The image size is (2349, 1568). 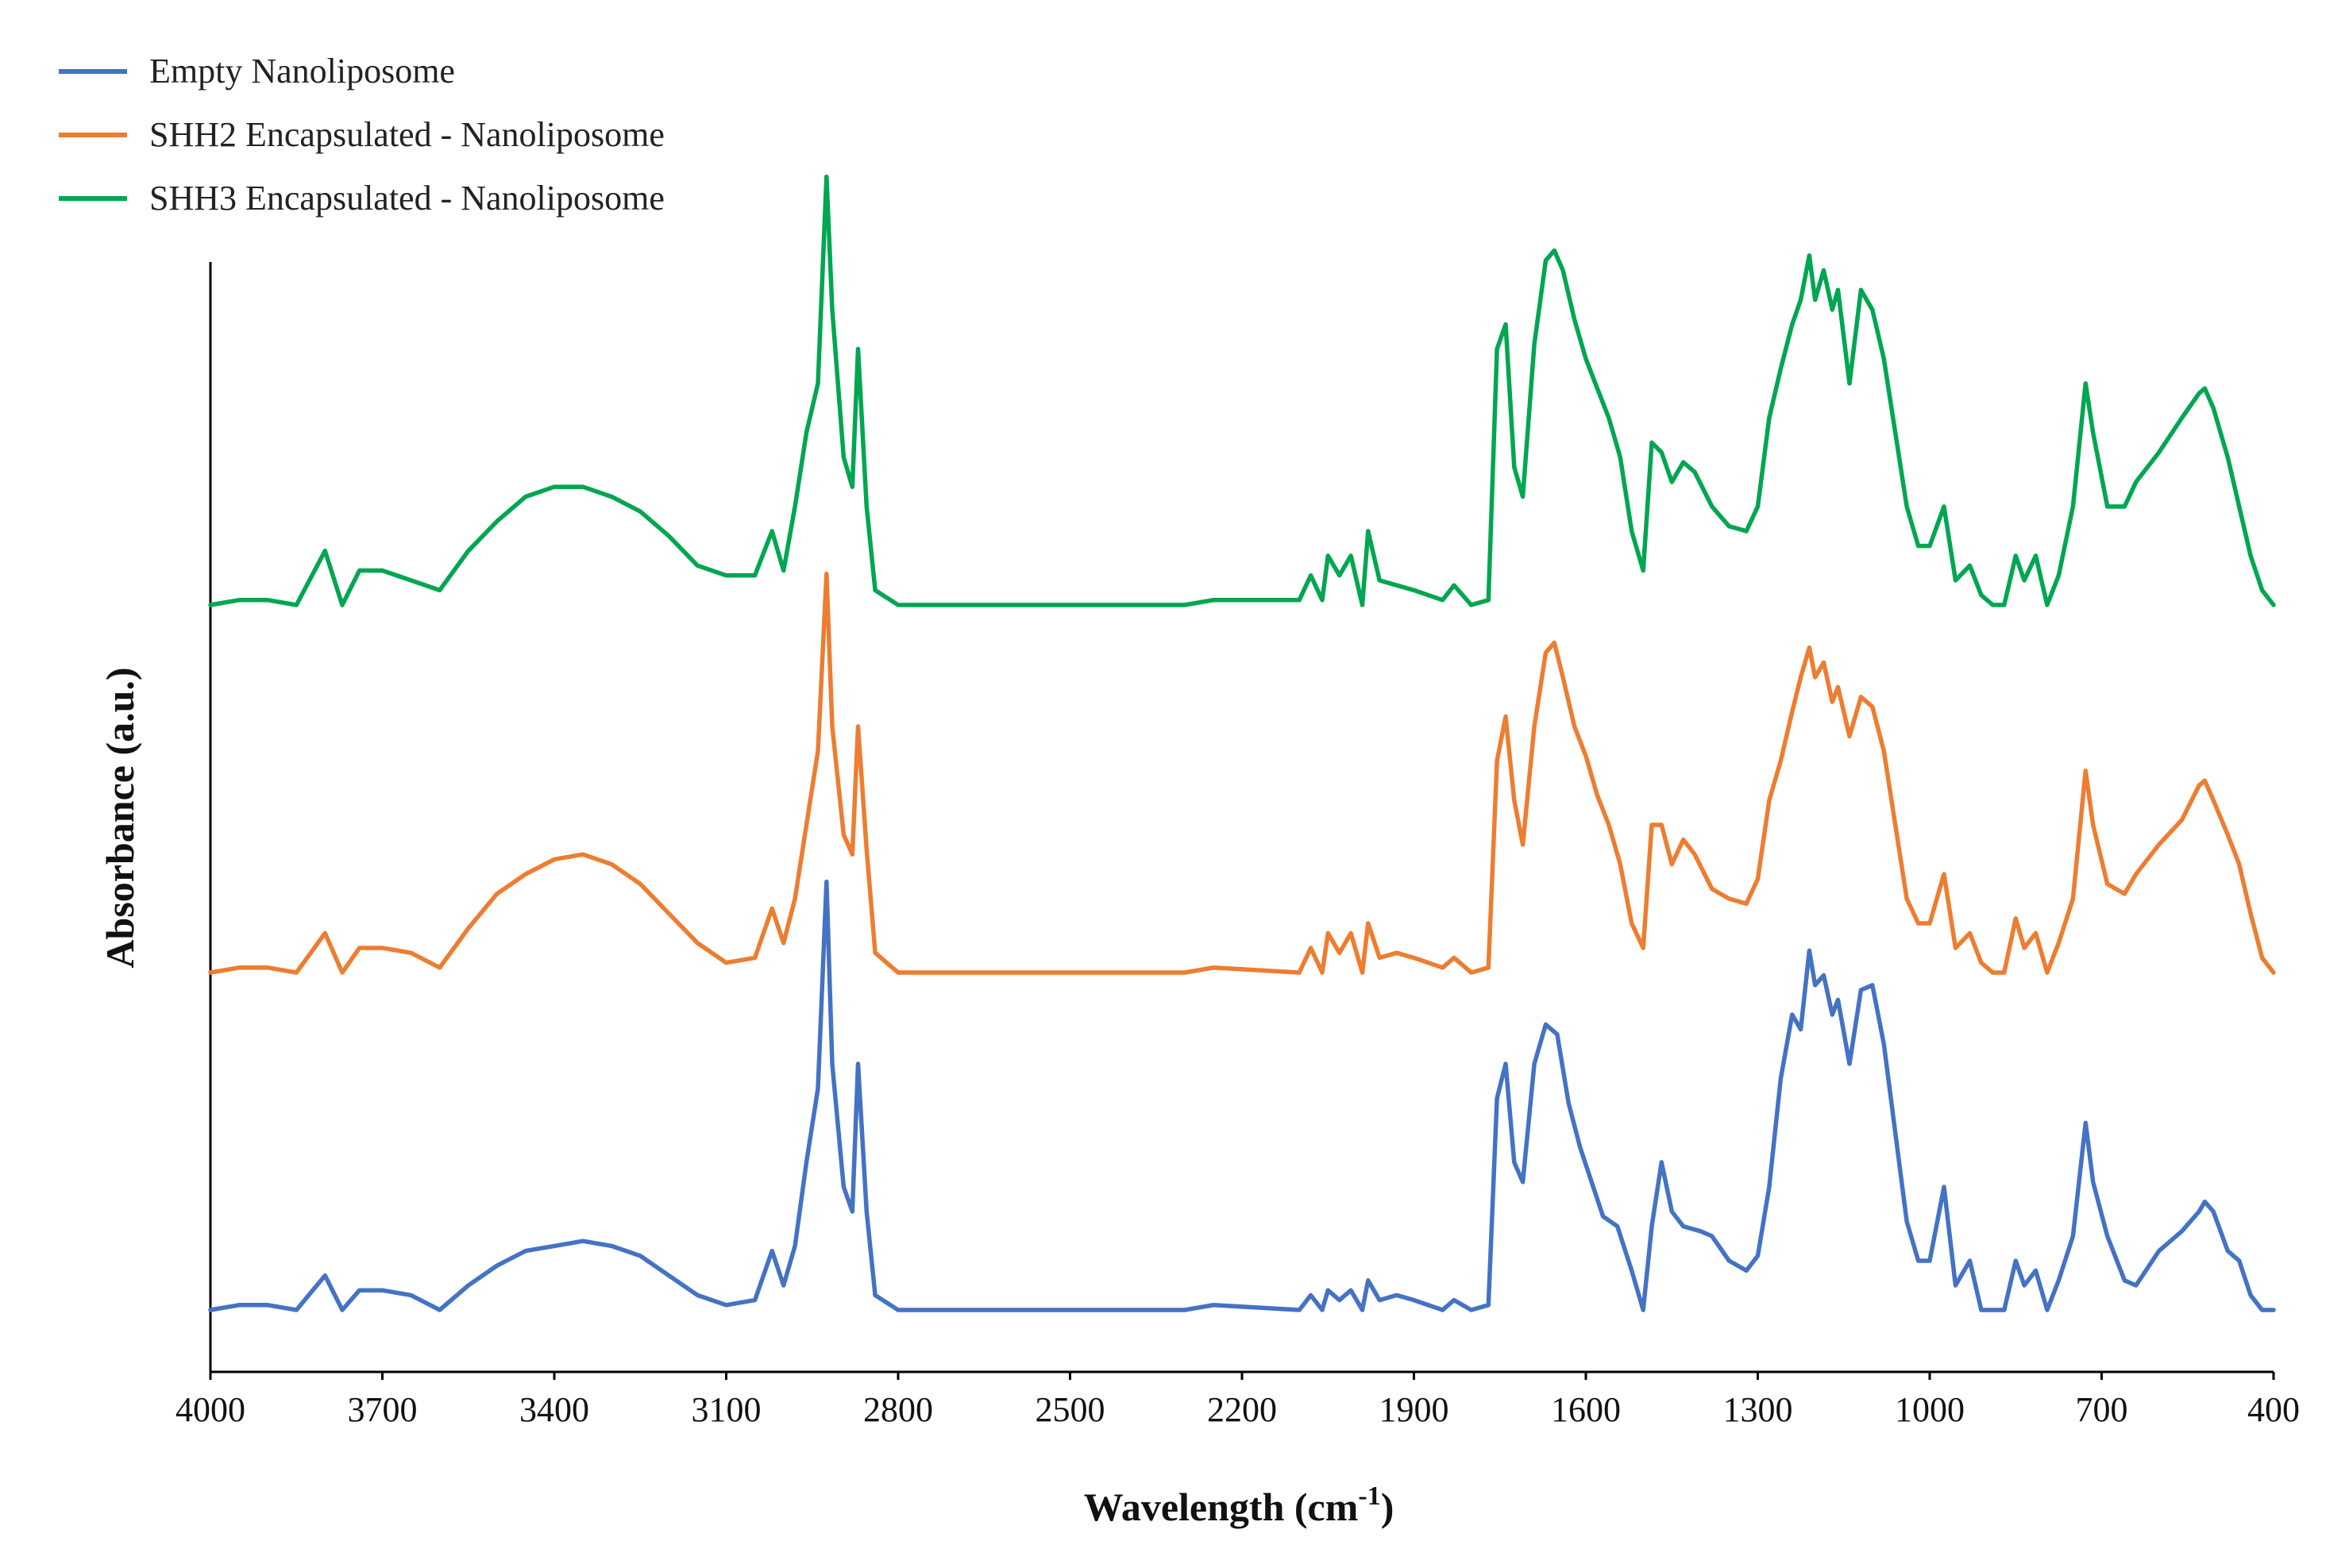 I want to click on x-axis-title-close: ), so click(x=1387, y=1507).